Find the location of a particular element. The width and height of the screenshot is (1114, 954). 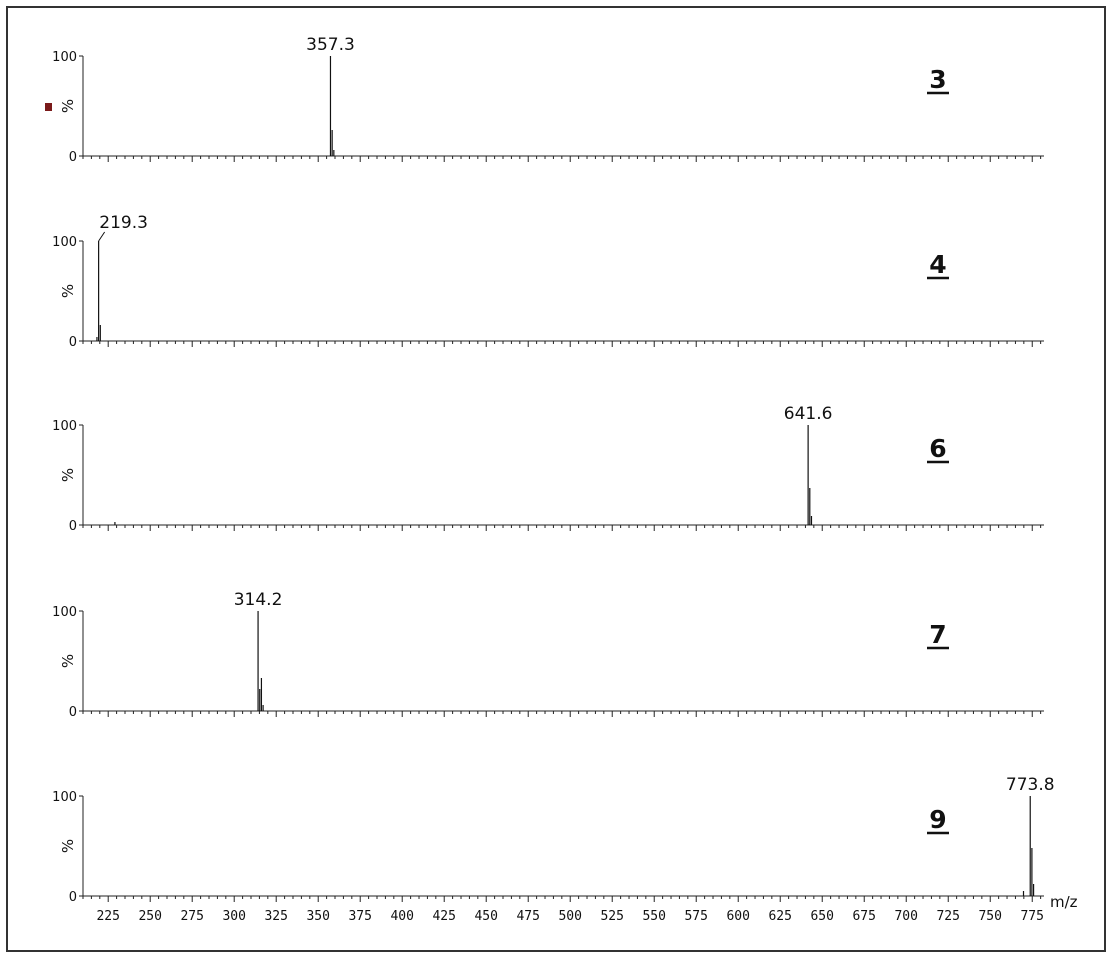

compound-label: 9 is located at coordinates (937, 819).